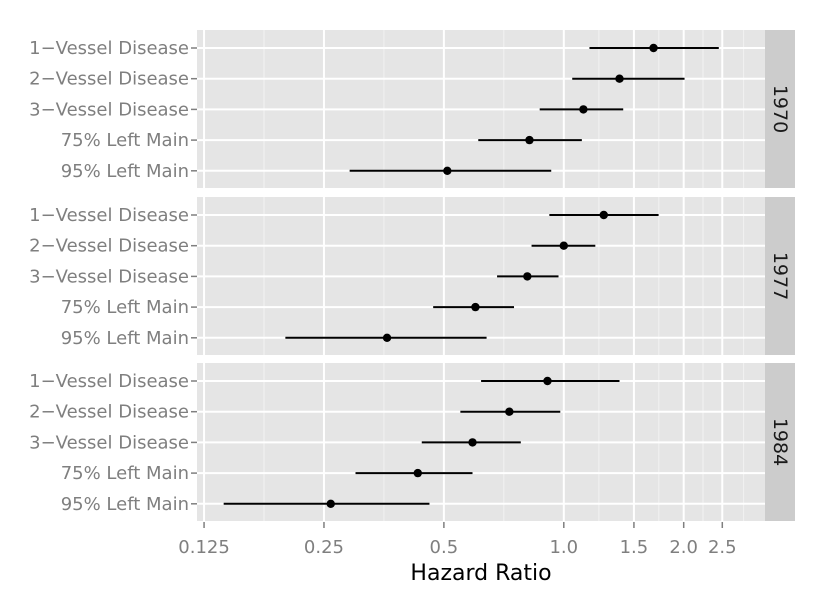  Describe the element at coordinates (447, 170) in the screenshot. I see `point-1970-95-left-main` at that location.